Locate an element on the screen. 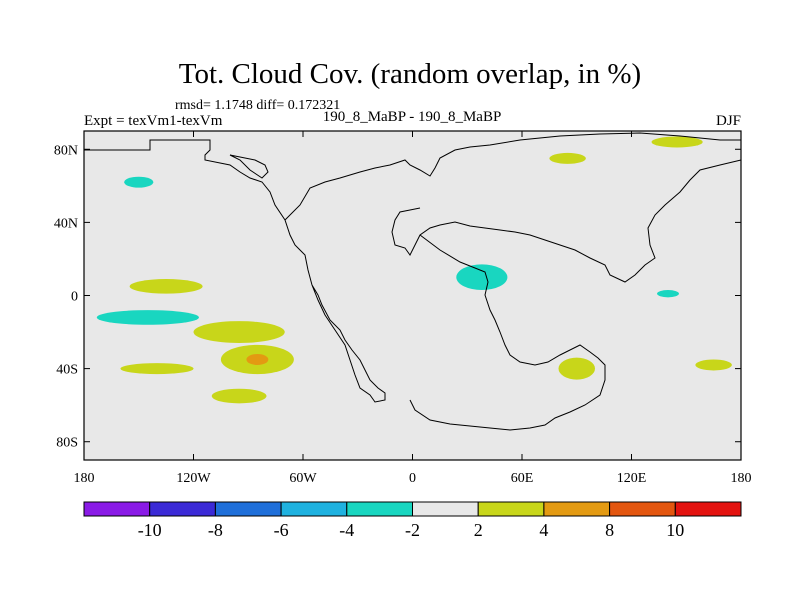 The height and width of the screenshot is (600, 800). coastline-eurasia is located at coordinates (566, 221).